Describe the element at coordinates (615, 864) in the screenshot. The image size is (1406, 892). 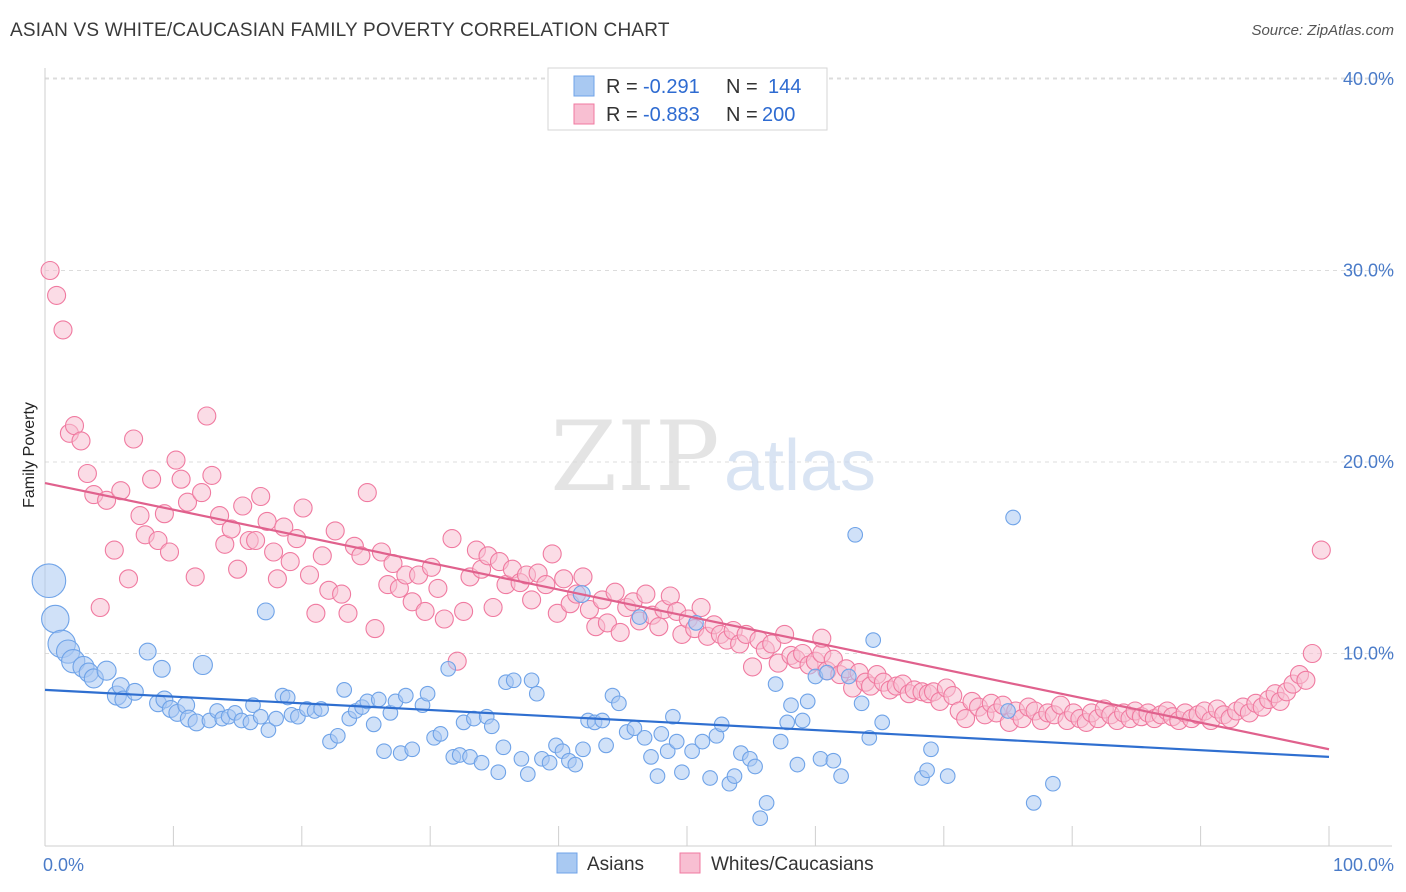
I see `bottom-legend-label-asians: Asians` at that location.